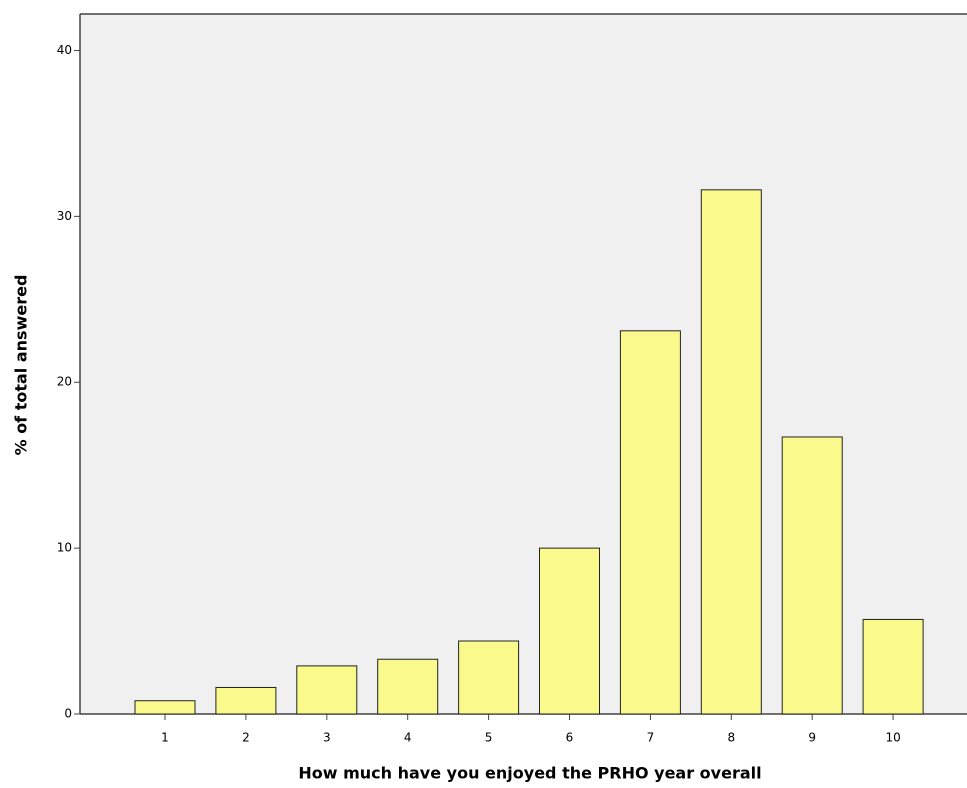  Describe the element at coordinates (812, 738) in the screenshot. I see `x-tick-label: 9` at that location.